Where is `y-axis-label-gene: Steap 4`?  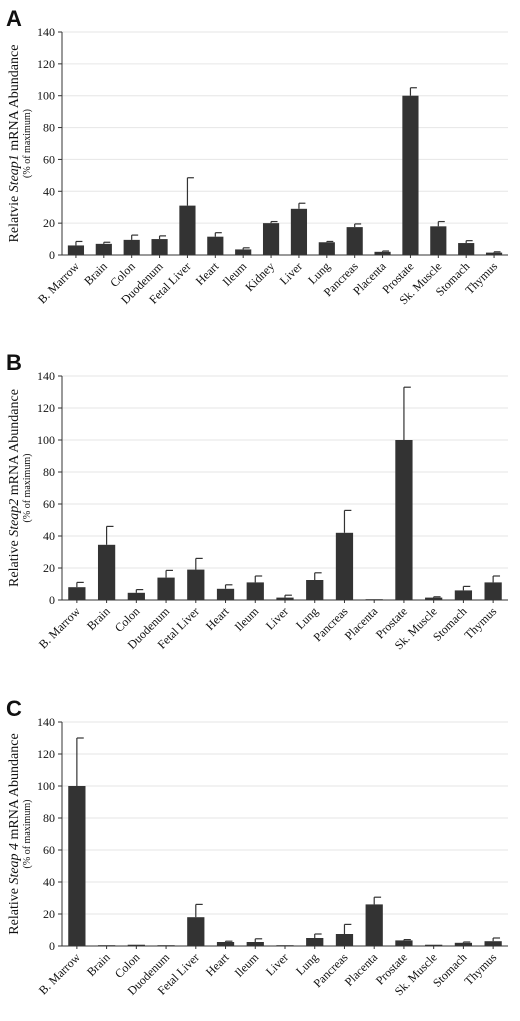 y-axis-label-gene: Steap 4 is located at coordinates (14, 864).